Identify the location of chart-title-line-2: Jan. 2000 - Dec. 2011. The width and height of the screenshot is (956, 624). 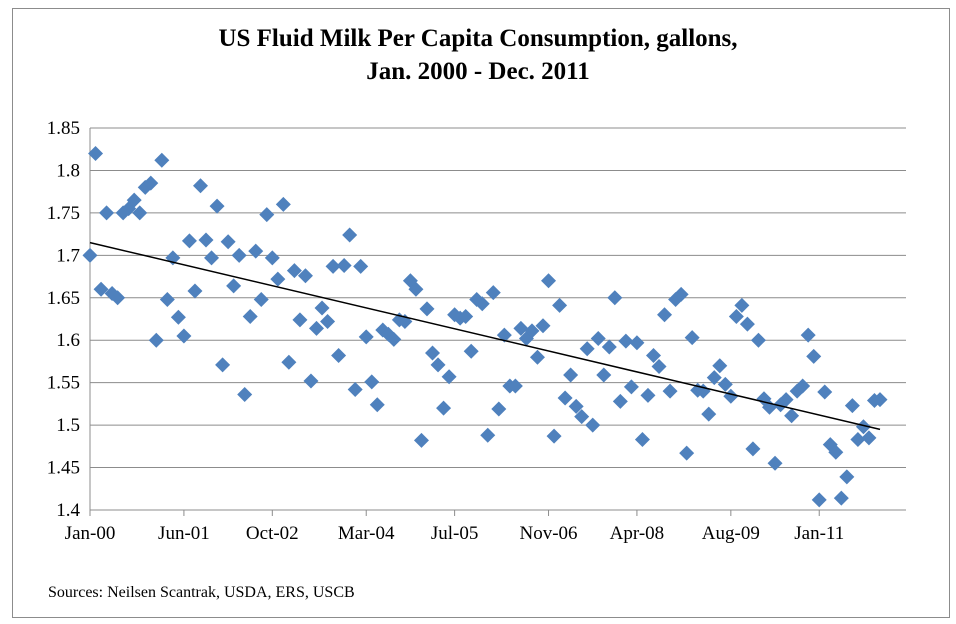
(478, 71).